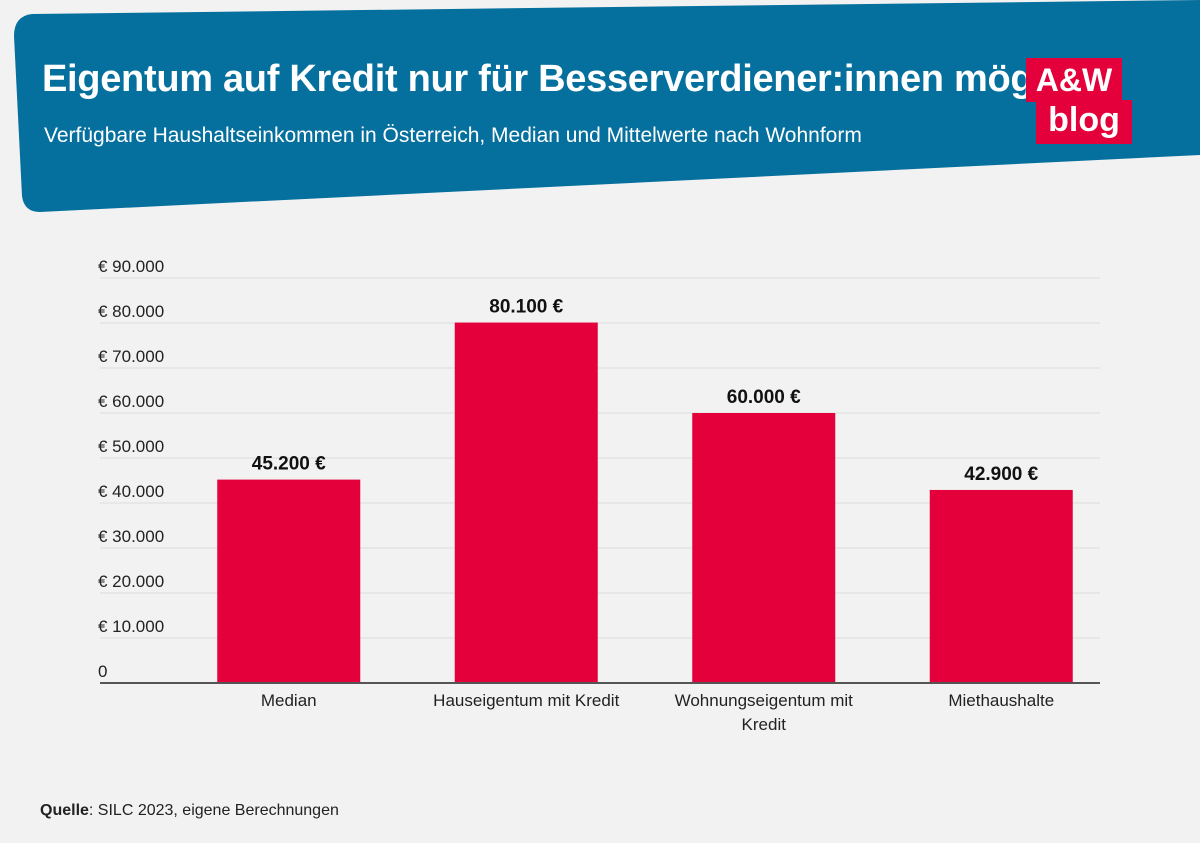 This screenshot has height=843, width=1200. I want to click on y-tick-label: € 20.000, so click(131, 581).